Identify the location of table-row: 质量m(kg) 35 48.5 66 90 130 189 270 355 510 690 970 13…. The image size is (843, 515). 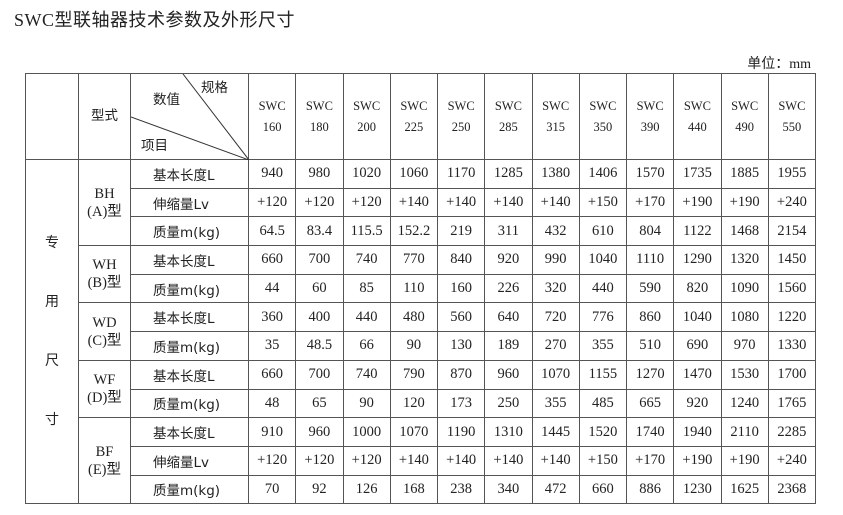
(421, 346).